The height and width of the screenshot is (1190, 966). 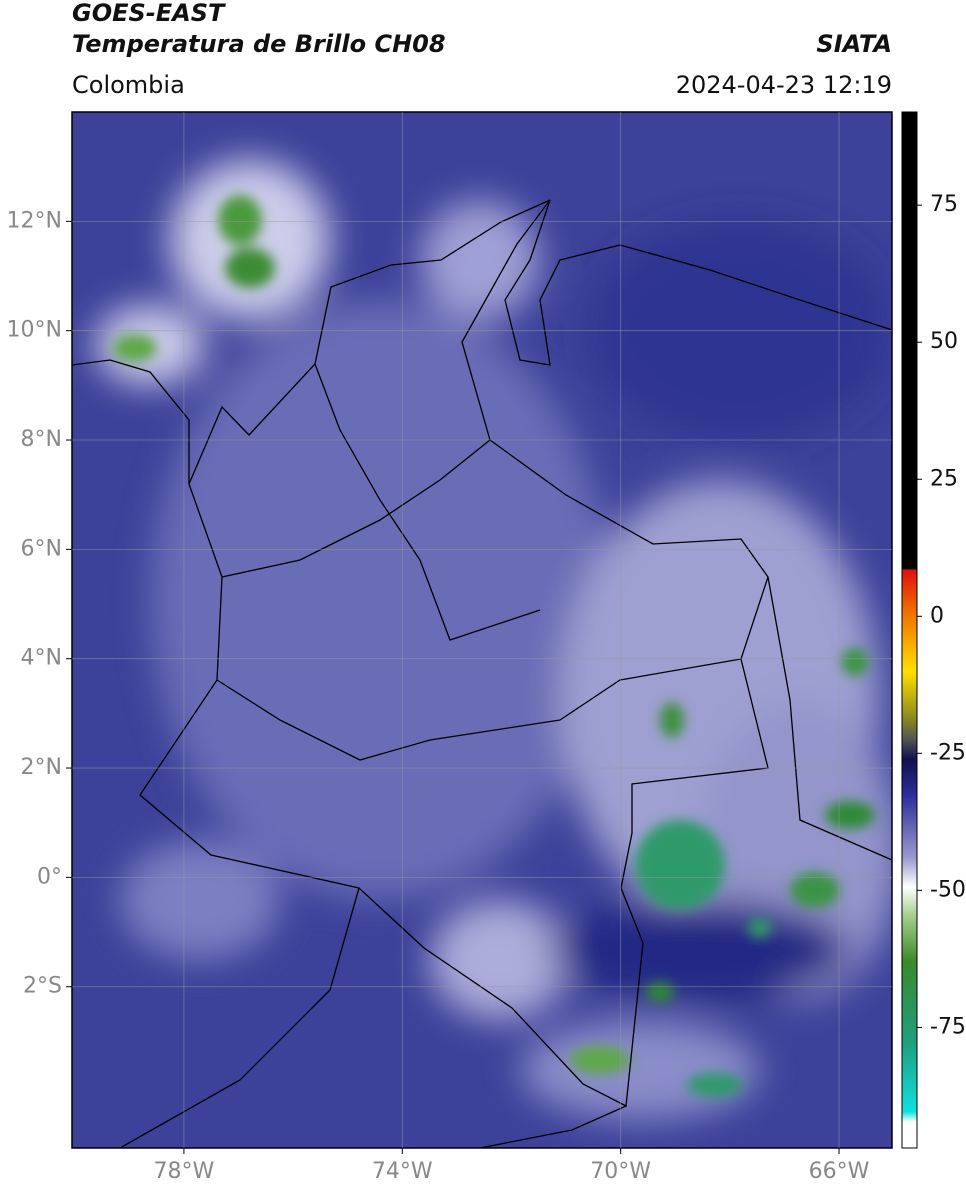 What do you see at coordinates (948, 889) in the screenshot?
I see `colorbar-tick-label: -50` at bounding box center [948, 889].